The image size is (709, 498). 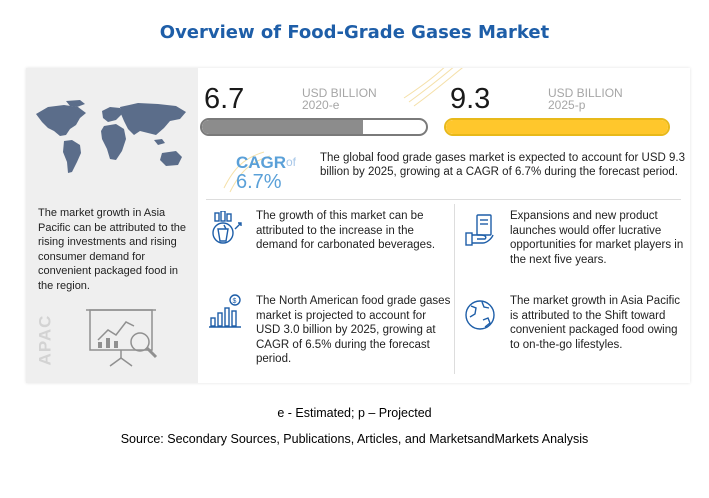 What do you see at coordinates (283, 127) in the screenshot?
I see `value-bar-2020-fill` at bounding box center [283, 127].